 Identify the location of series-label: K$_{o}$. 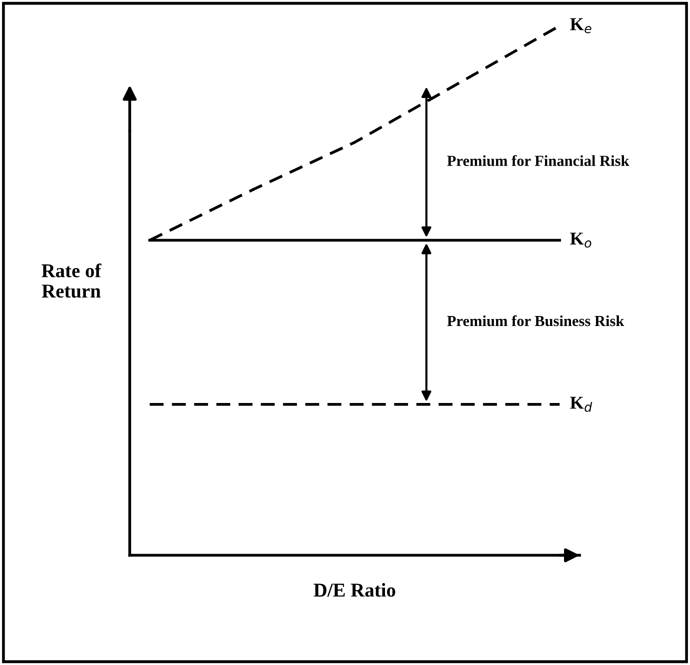
(581, 240).